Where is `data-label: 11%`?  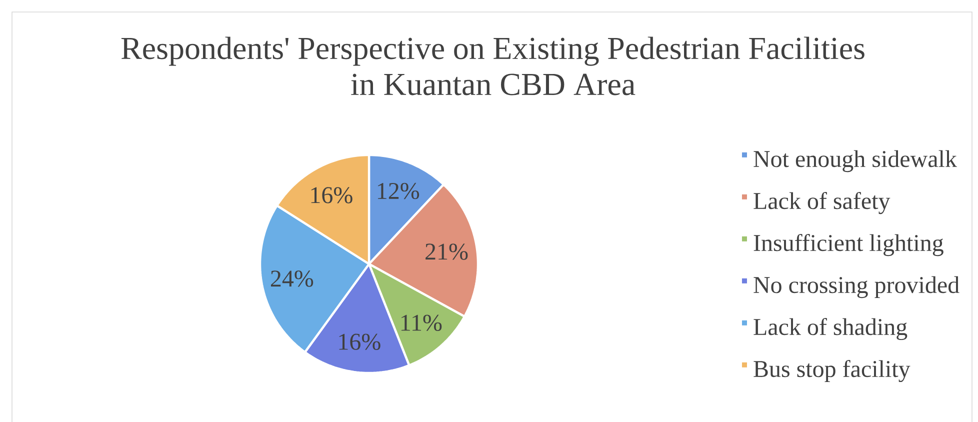 data-label: 11% is located at coordinates (421, 322).